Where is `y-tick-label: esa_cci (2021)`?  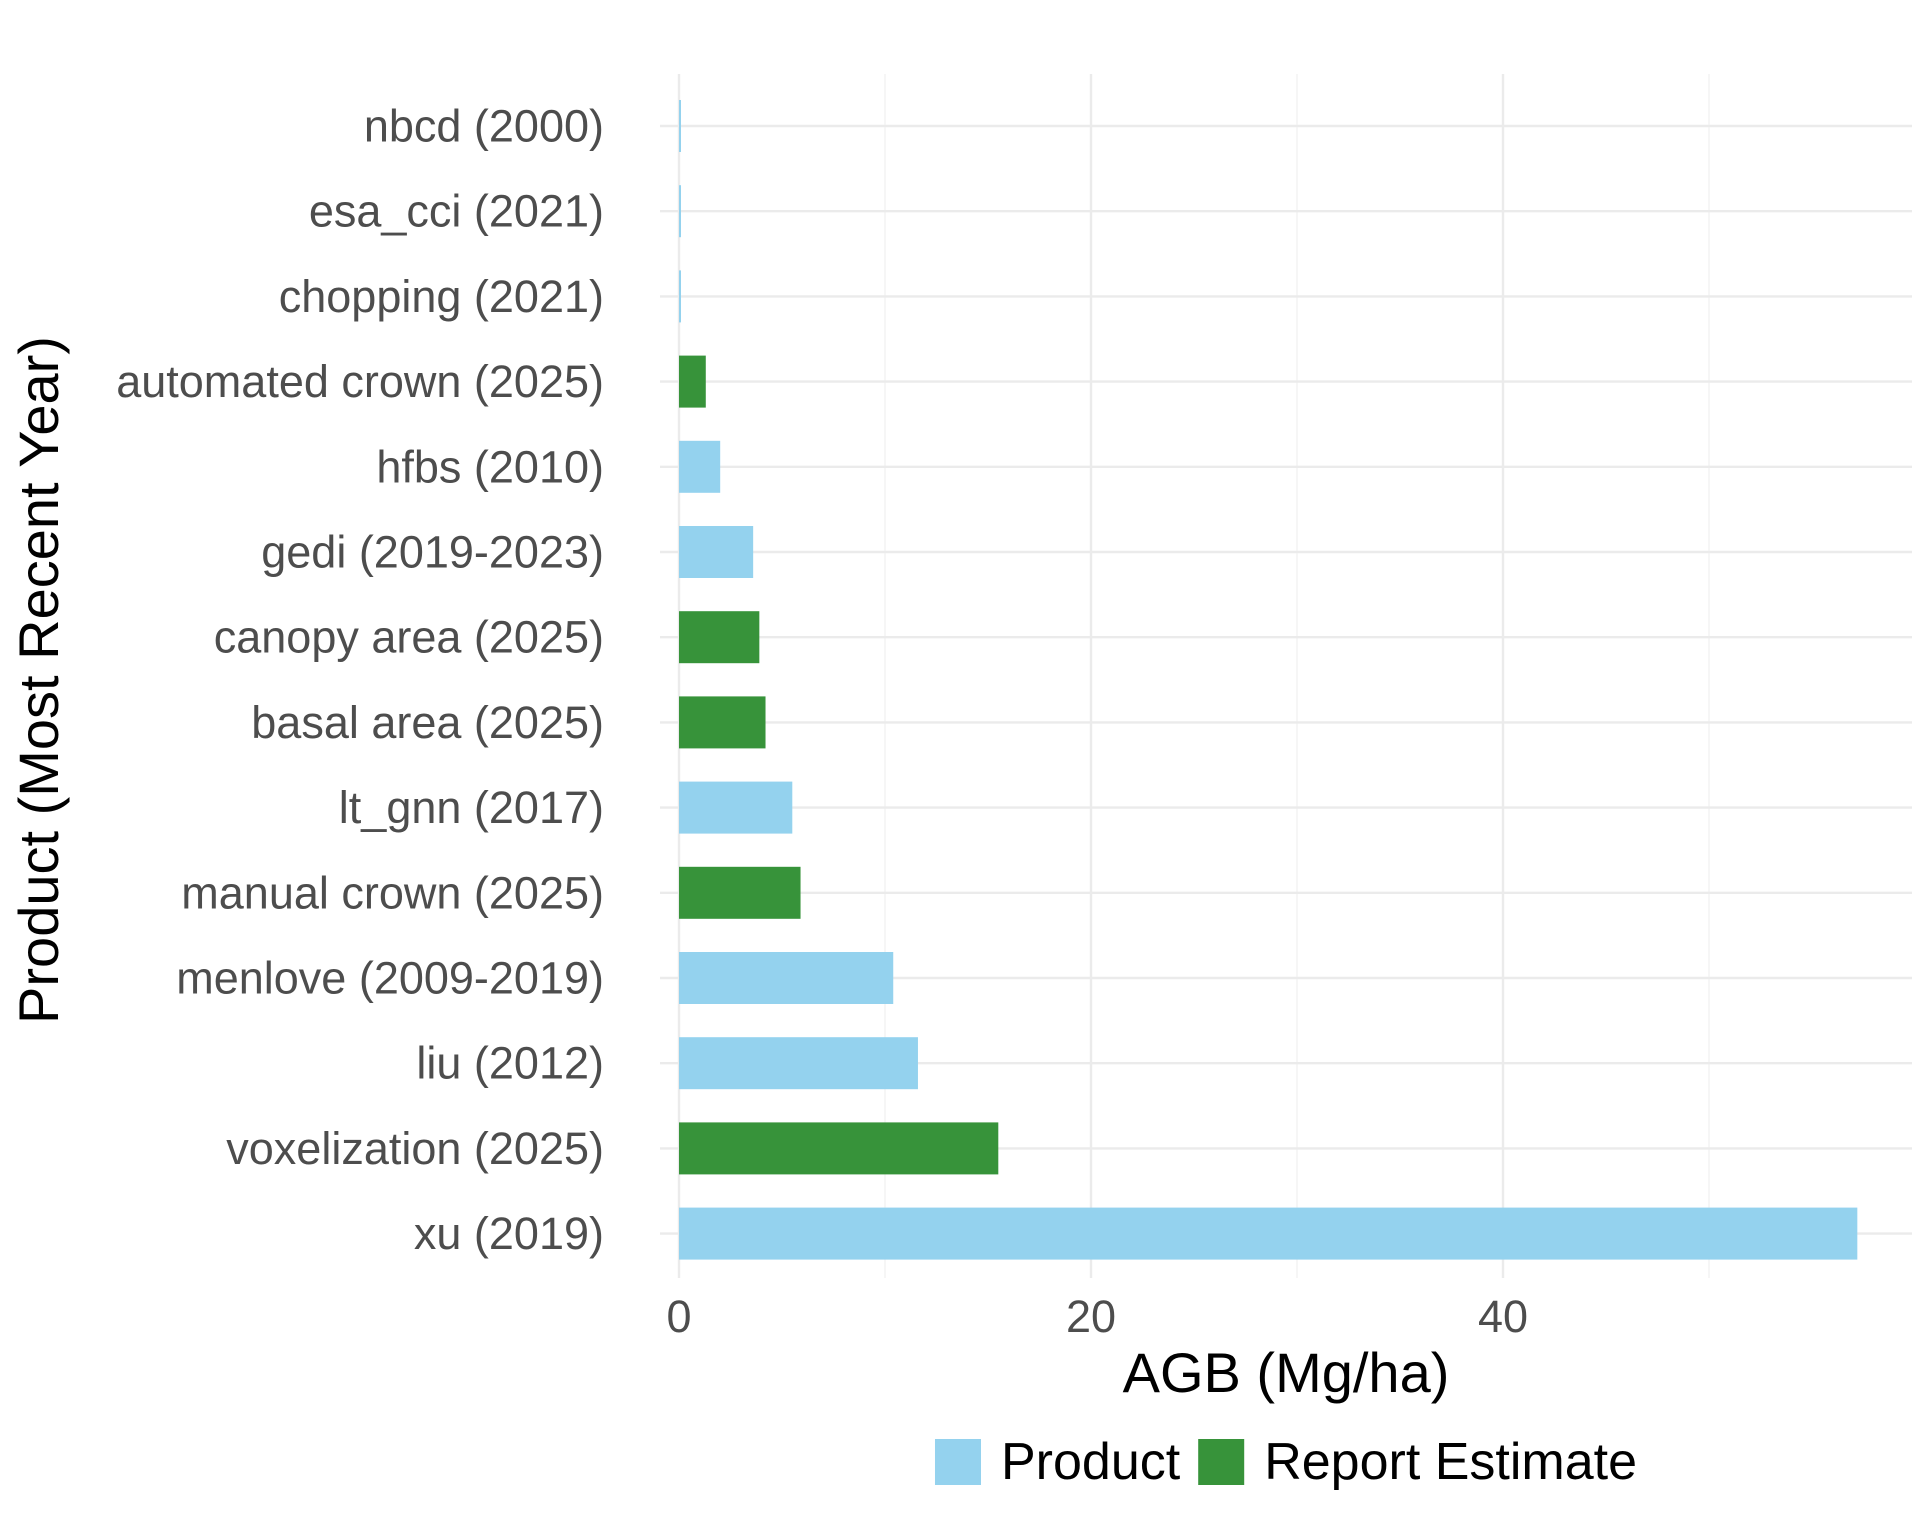 y-tick-label: esa_cci (2021) is located at coordinates (456, 211).